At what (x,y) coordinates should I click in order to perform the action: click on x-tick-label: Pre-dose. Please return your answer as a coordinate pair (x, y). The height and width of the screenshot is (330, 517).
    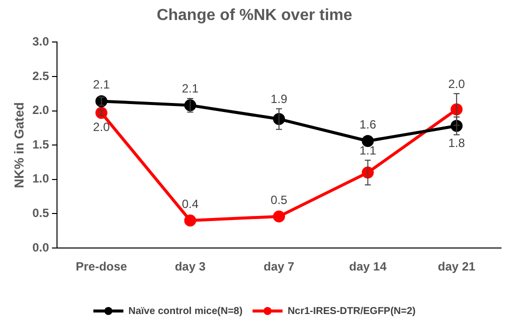
    Looking at the image, I should click on (102, 267).